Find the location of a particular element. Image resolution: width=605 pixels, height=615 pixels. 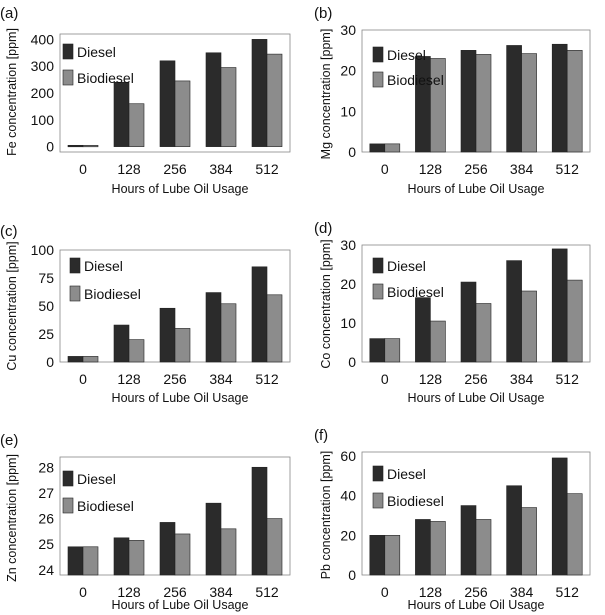

y-tick-label: 75 is located at coordinates (46, 278).